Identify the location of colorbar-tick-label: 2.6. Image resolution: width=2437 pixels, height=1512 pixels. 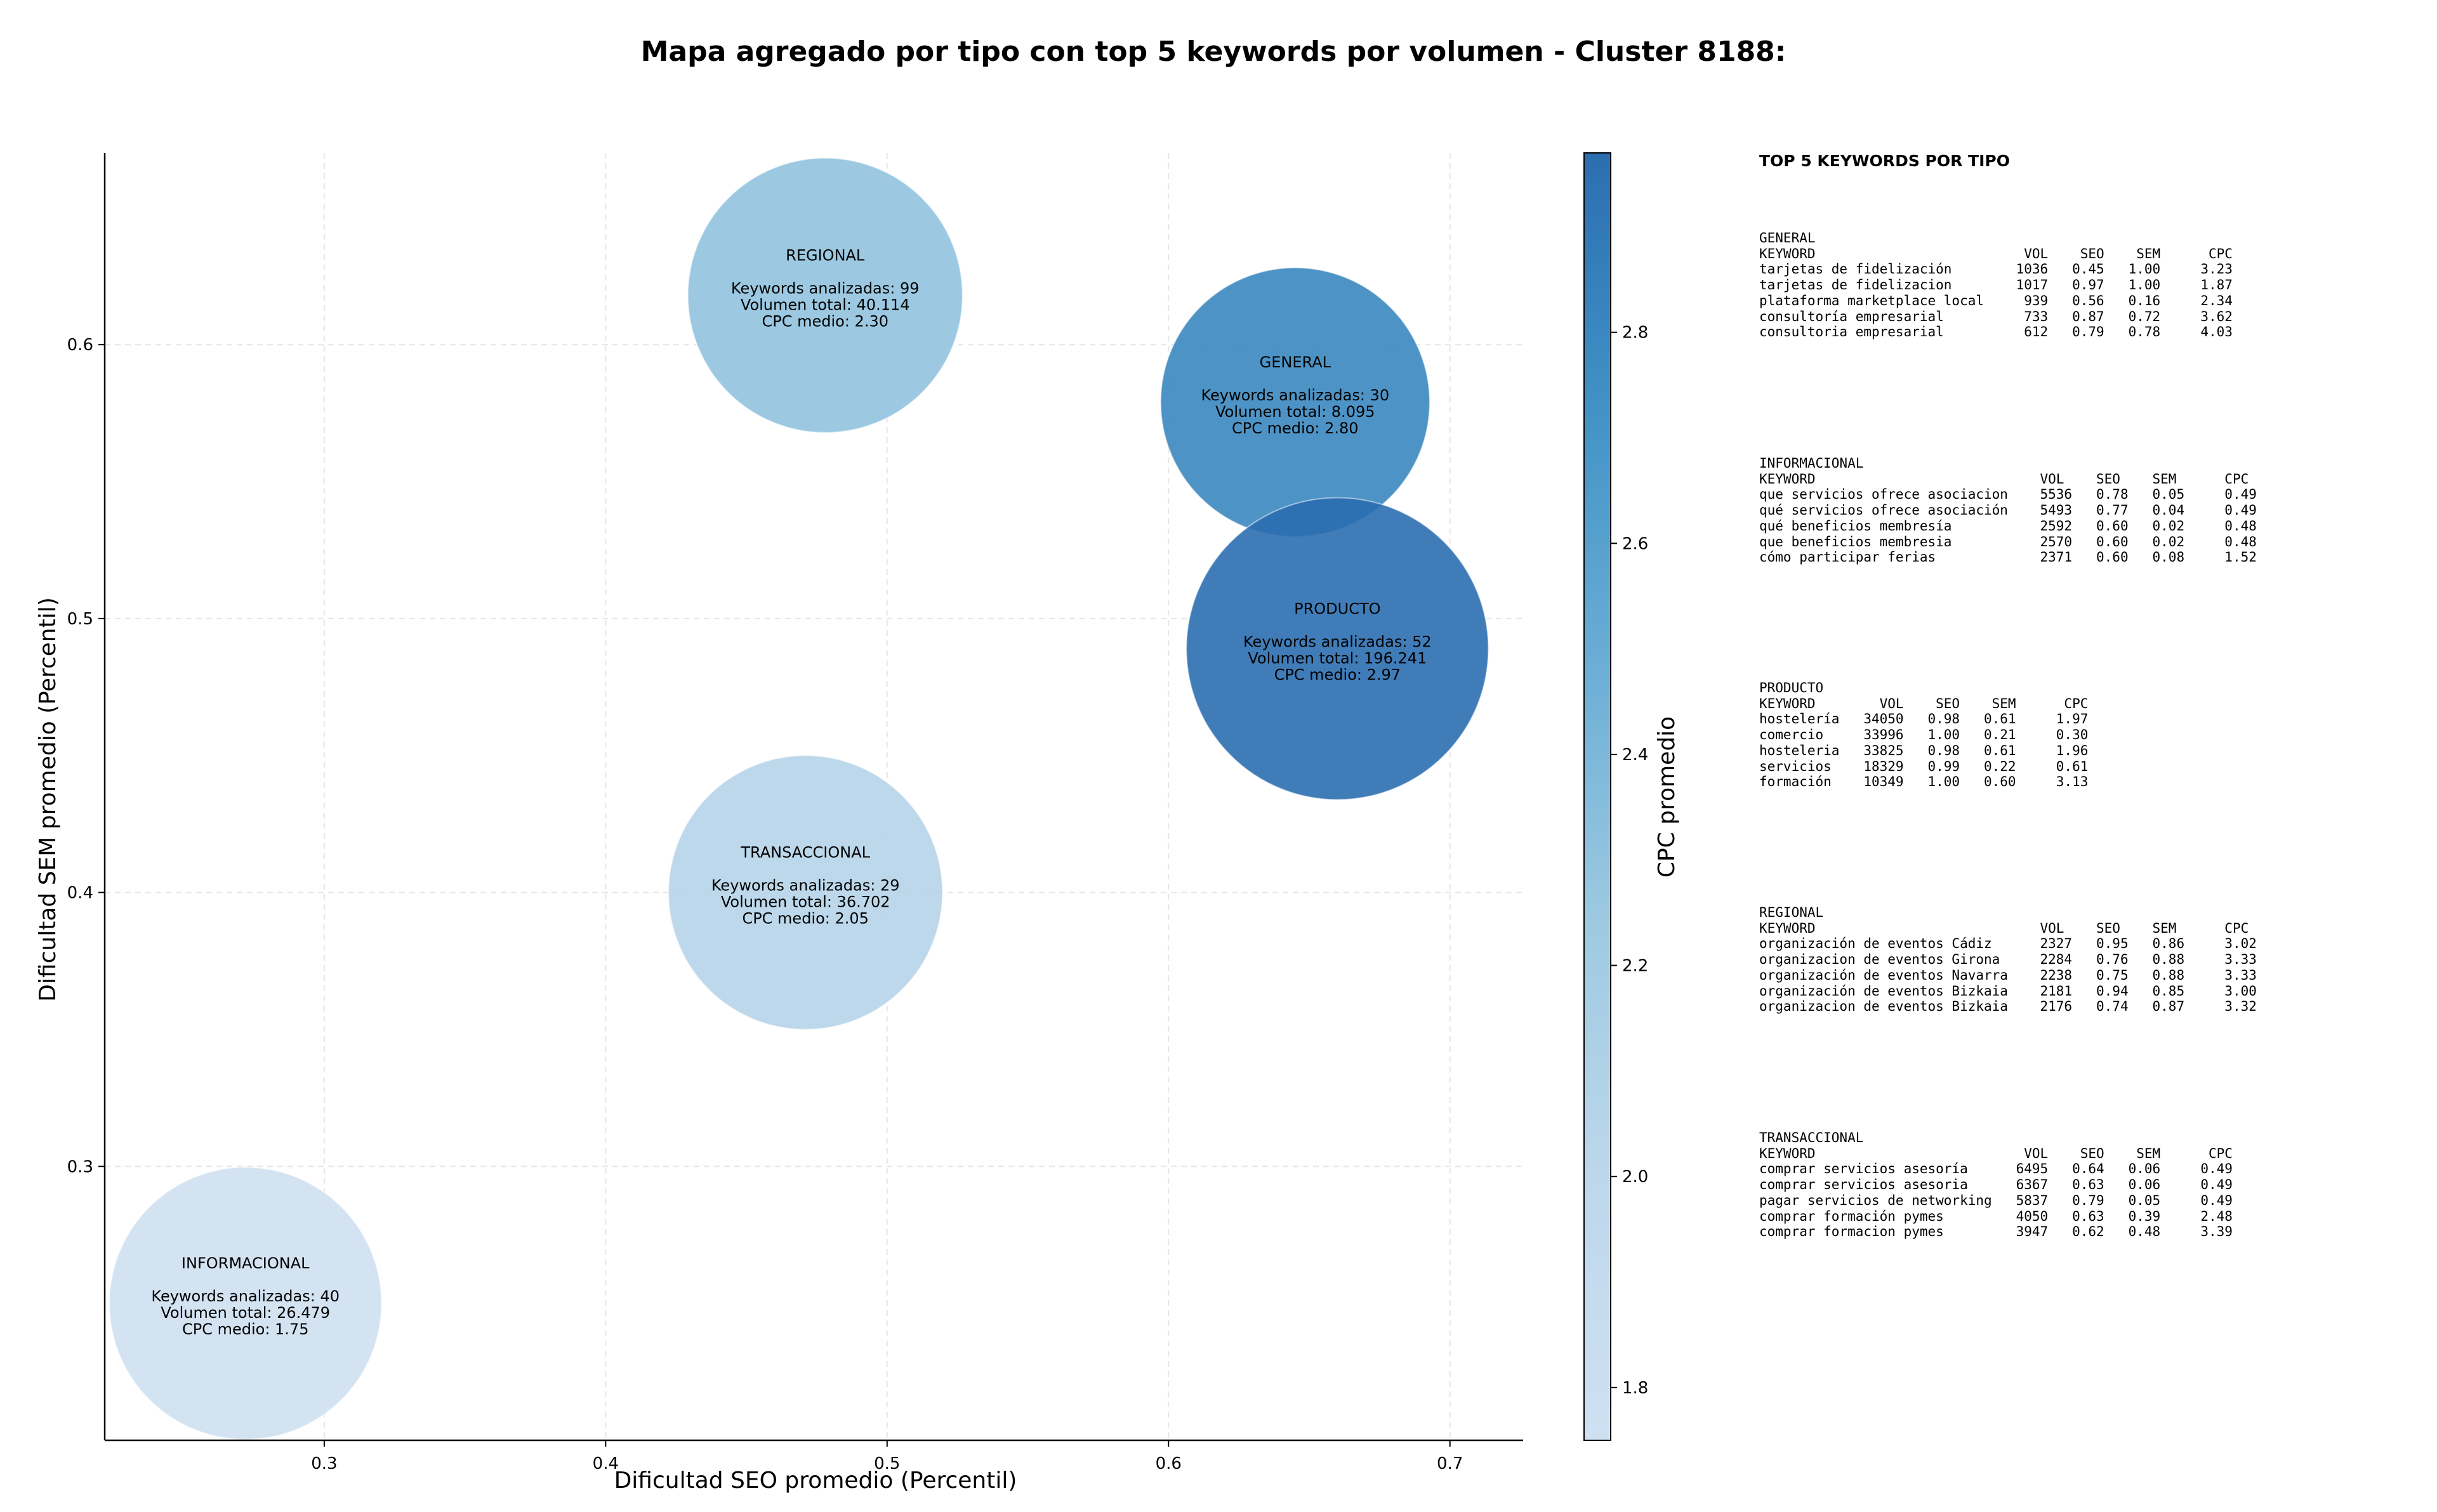
(1635, 544).